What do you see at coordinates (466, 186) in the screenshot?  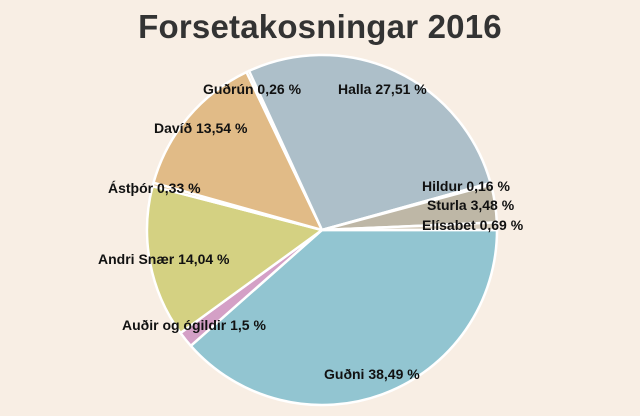 I see `slice-label: Hildur 0,16 %` at bounding box center [466, 186].